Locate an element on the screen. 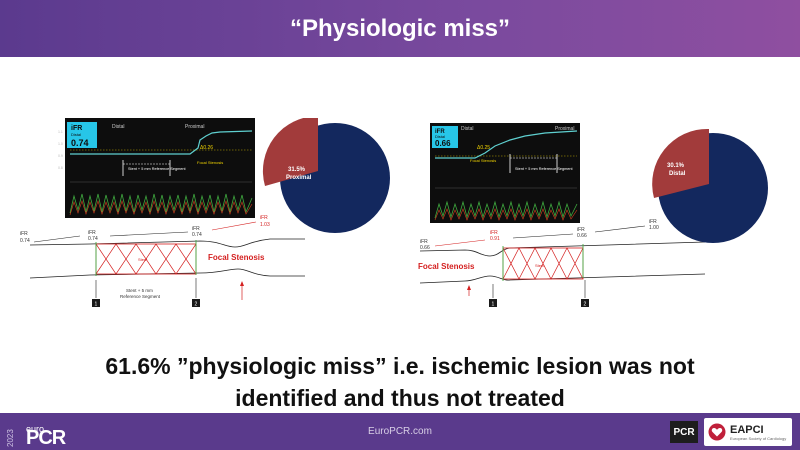  right-focal-stenosis: Focal Stenosis is located at coordinates (446, 266).